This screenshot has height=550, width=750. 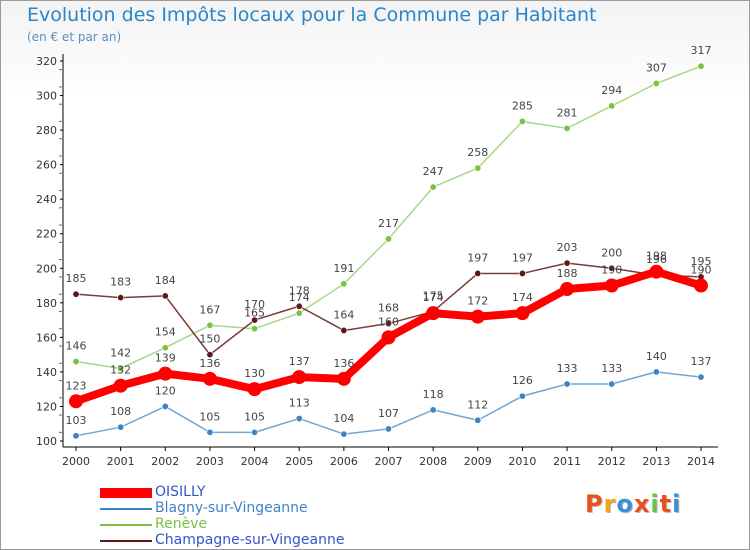 What do you see at coordinates (46, 303) in the screenshot?
I see `y-tick-label: 180` at bounding box center [46, 303].